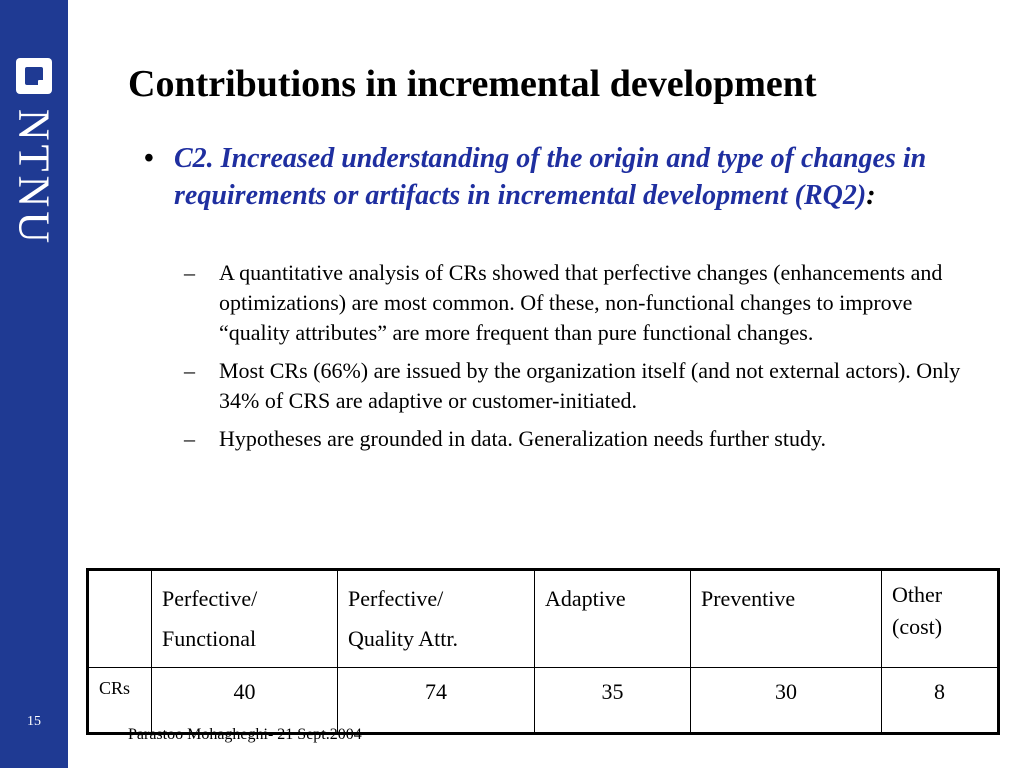 The image size is (1024, 768). What do you see at coordinates (119, 700) in the screenshot?
I see `row-label-cell: CRs` at bounding box center [119, 700].